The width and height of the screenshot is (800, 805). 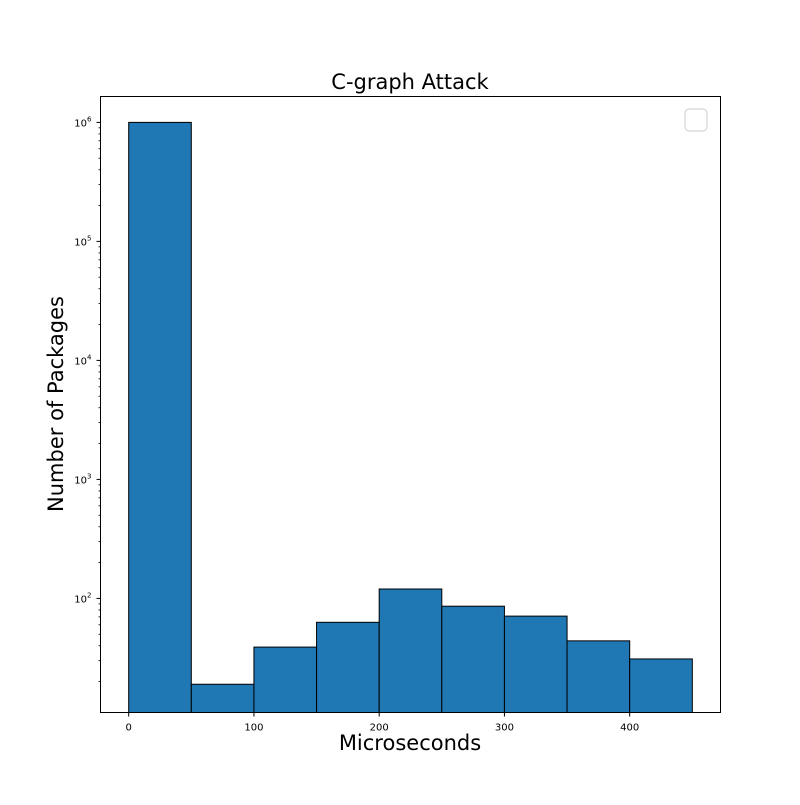 I want to click on x-tick-label: 0, so click(x=128, y=728).